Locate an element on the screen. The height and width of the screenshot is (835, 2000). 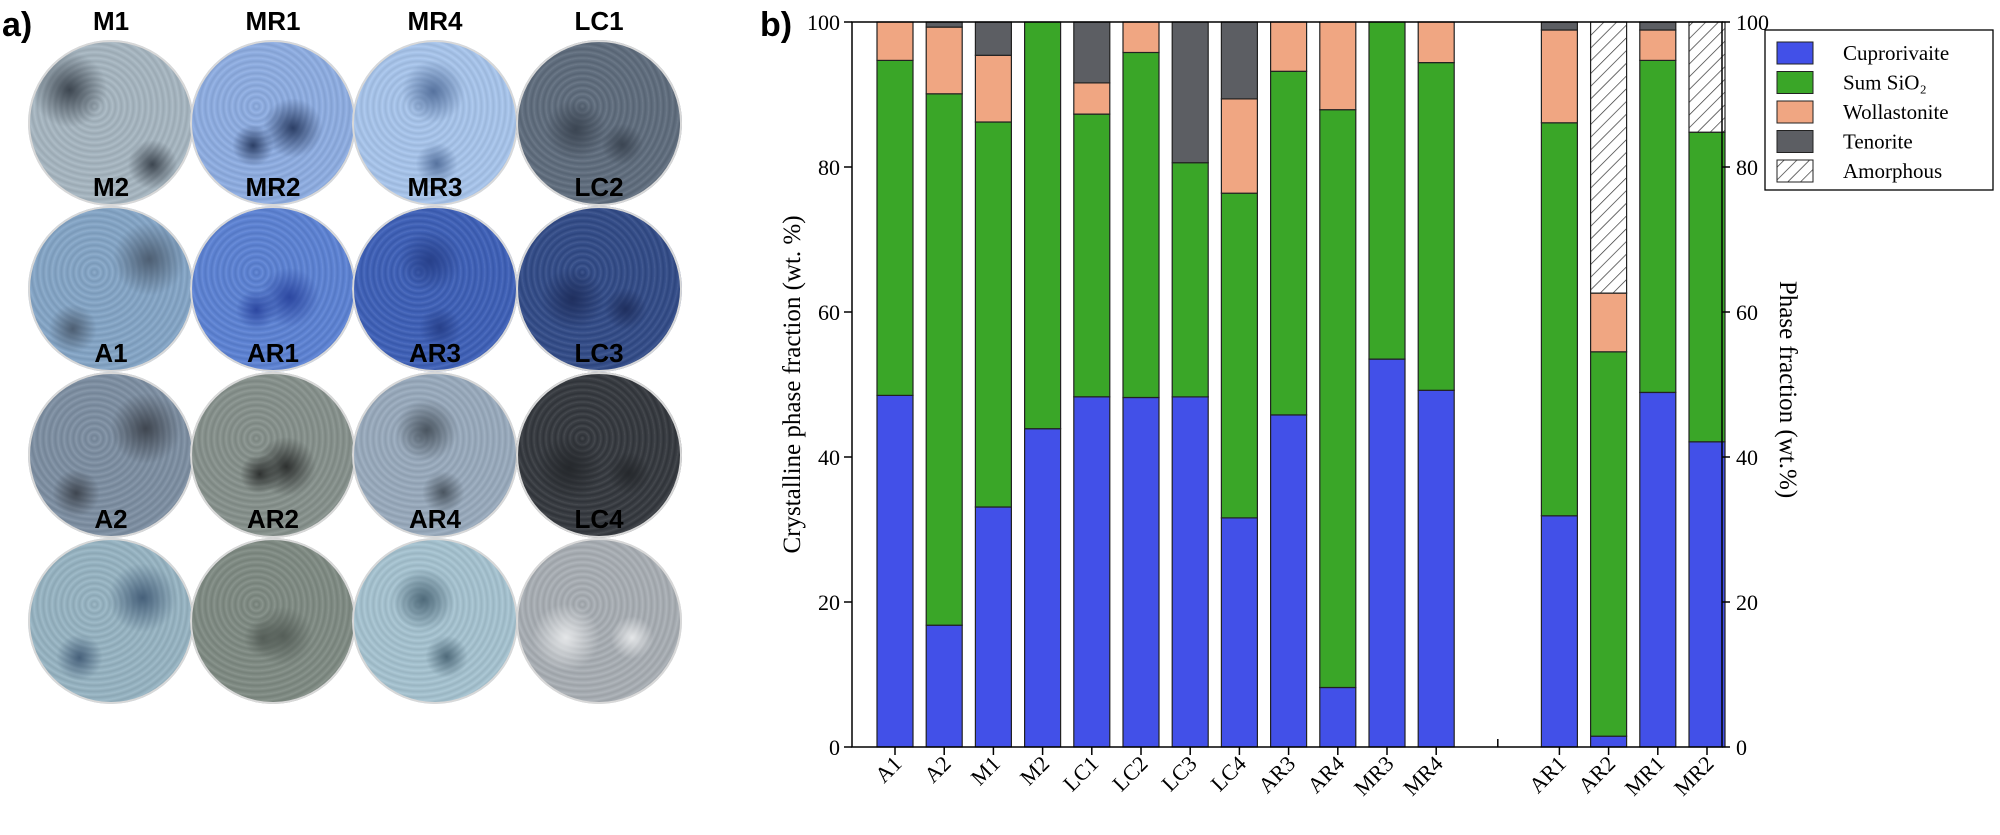
sample-photo: MR4 is located at coordinates (435, 106).